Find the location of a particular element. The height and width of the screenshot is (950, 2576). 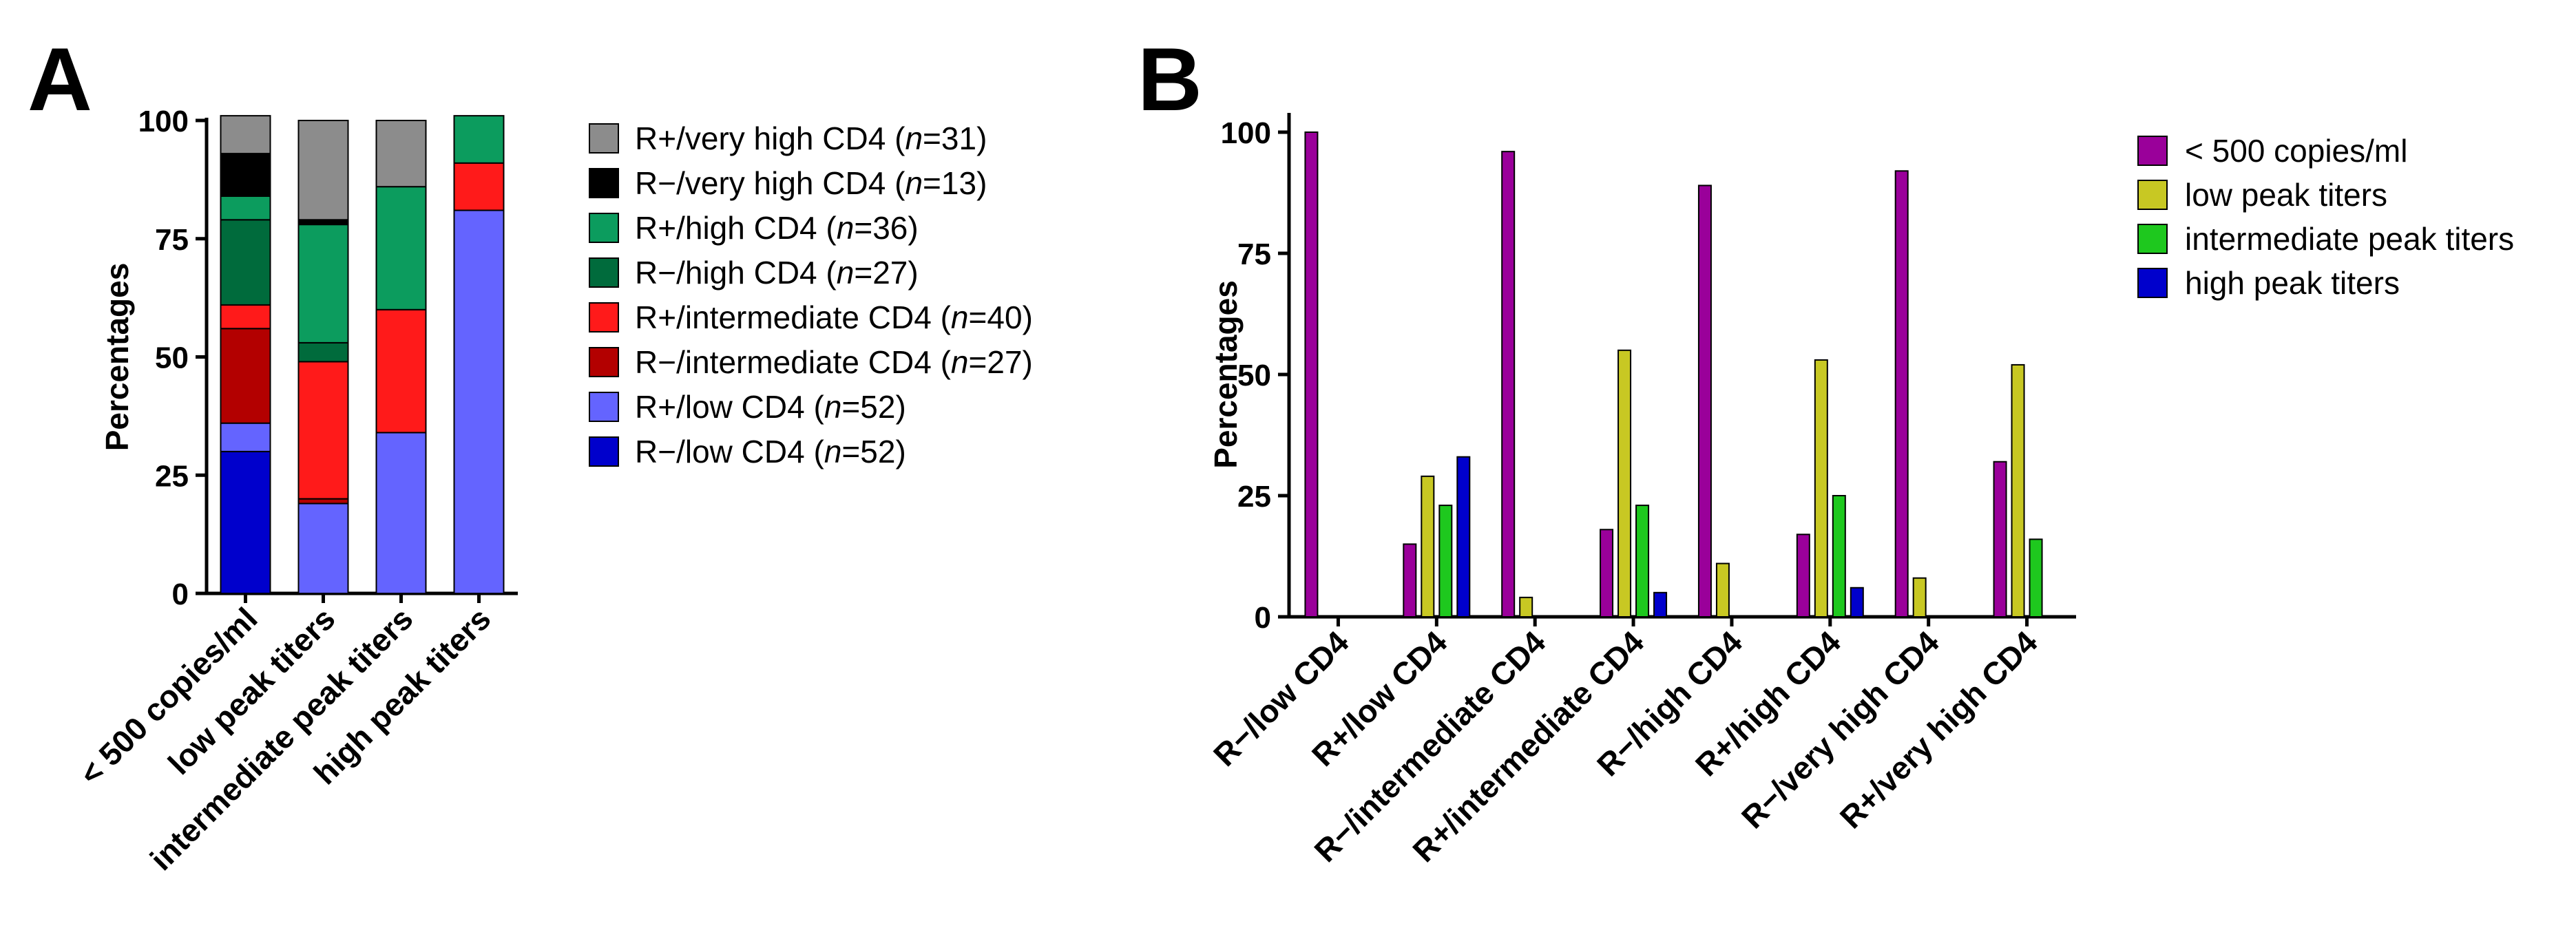

chart-b-y-tick-label: 0 is located at coordinates (1263, 618).